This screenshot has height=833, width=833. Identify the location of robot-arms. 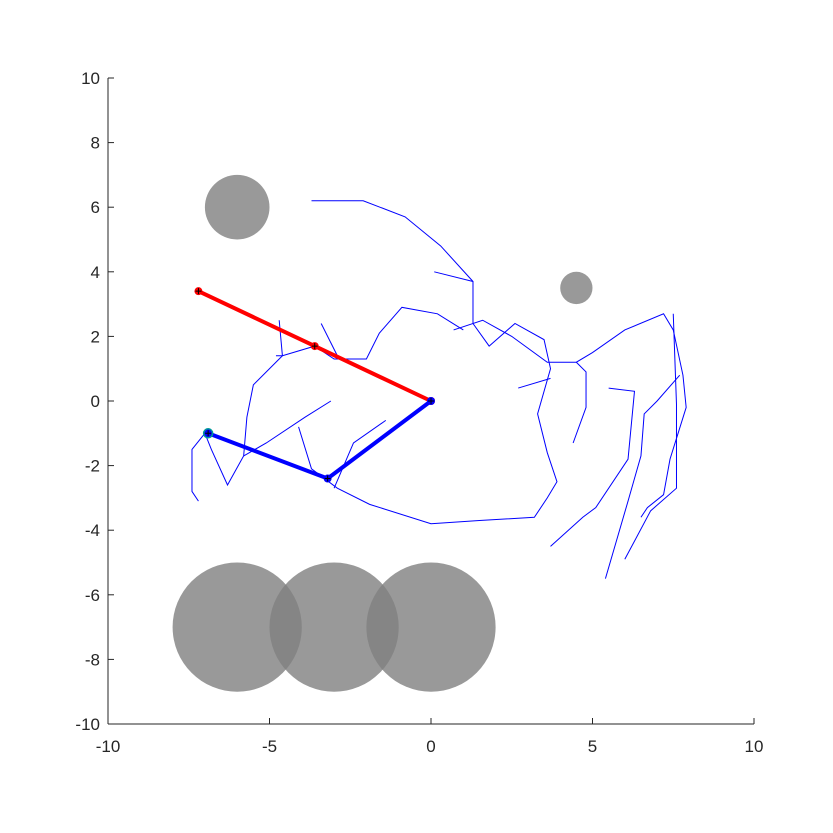
(314, 385).